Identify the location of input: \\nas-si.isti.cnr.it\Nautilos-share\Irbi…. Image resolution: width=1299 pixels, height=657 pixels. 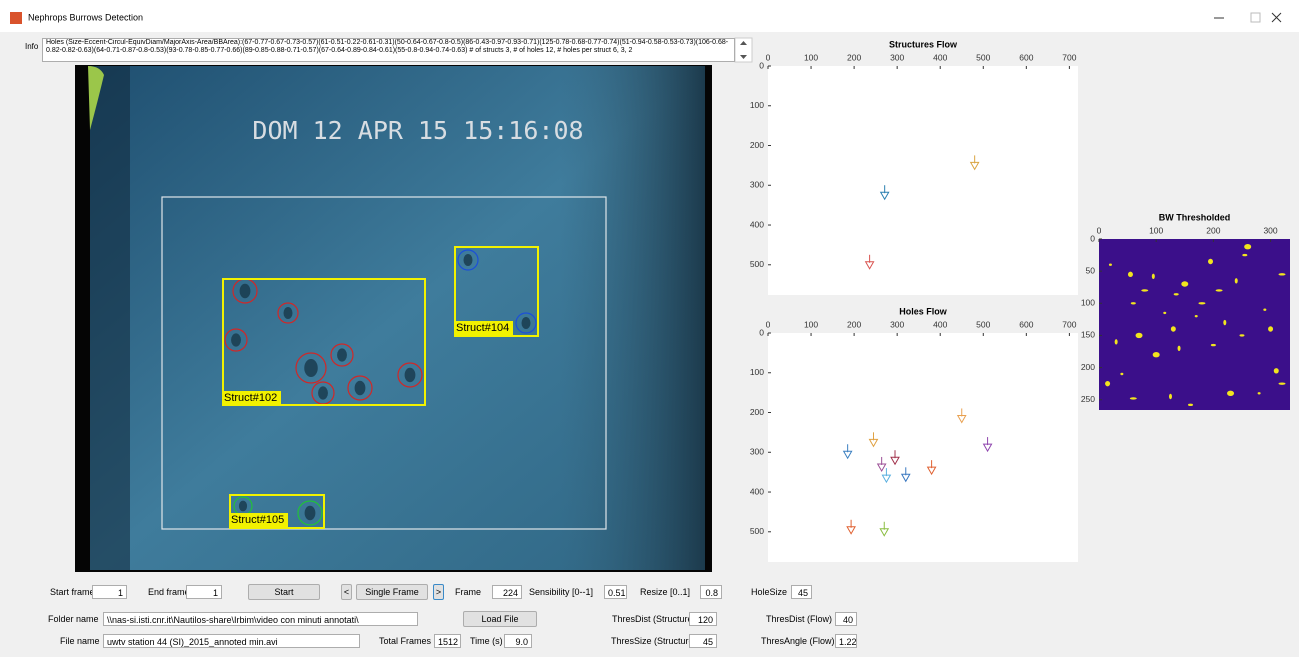
(260, 619).